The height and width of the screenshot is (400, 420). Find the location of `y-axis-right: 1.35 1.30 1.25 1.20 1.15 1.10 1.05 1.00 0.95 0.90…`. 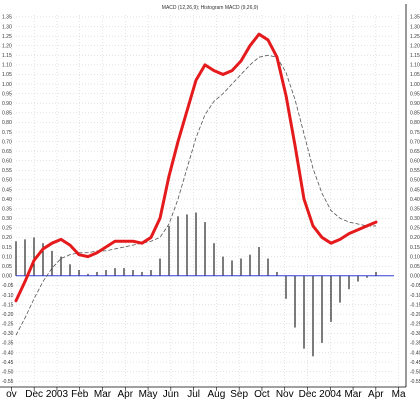

y-axis-right: 1.35 1.30 1.25 1.20 1.15 1.10 1.05 1.00 0.95 0.90… is located at coordinates (415, 200).